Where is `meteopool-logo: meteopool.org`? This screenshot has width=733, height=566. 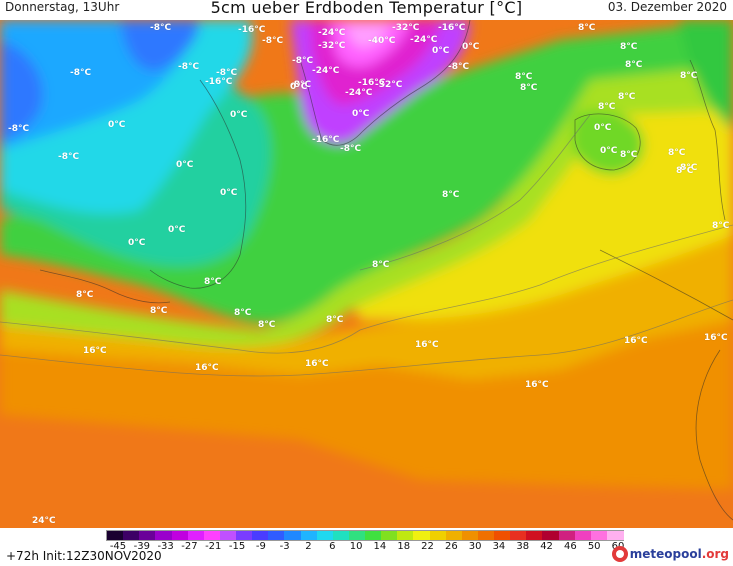
meteopool-logo: meteopool.org is located at coordinates (670, 554).